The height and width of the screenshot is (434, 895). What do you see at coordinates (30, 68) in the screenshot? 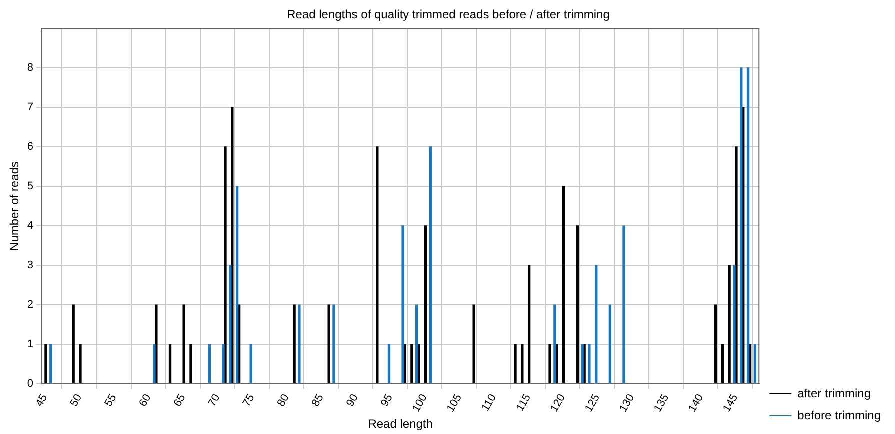
I see `y-tick-label: 8` at bounding box center [30, 68].